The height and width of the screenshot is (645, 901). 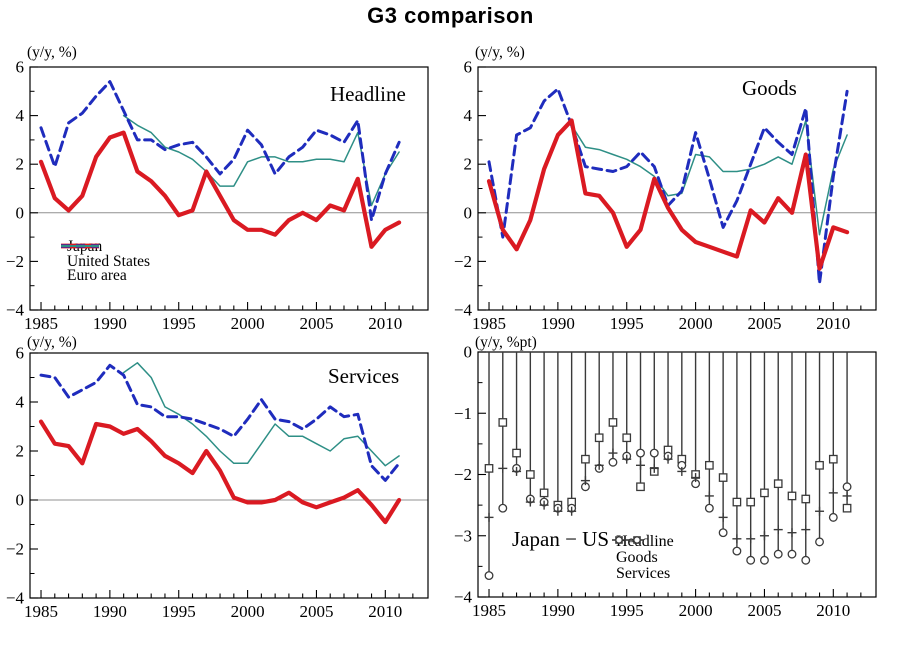 I want to click on legend-item-services: Services, so click(x=642, y=559).